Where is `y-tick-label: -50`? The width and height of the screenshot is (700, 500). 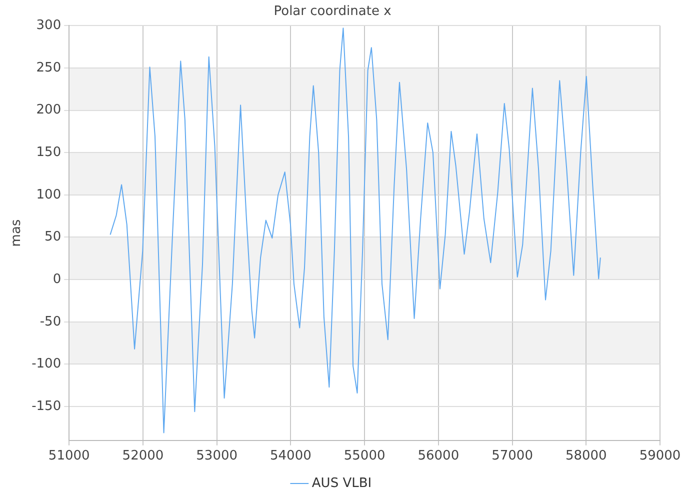
y-tick-label: -50 is located at coordinates (51, 322).